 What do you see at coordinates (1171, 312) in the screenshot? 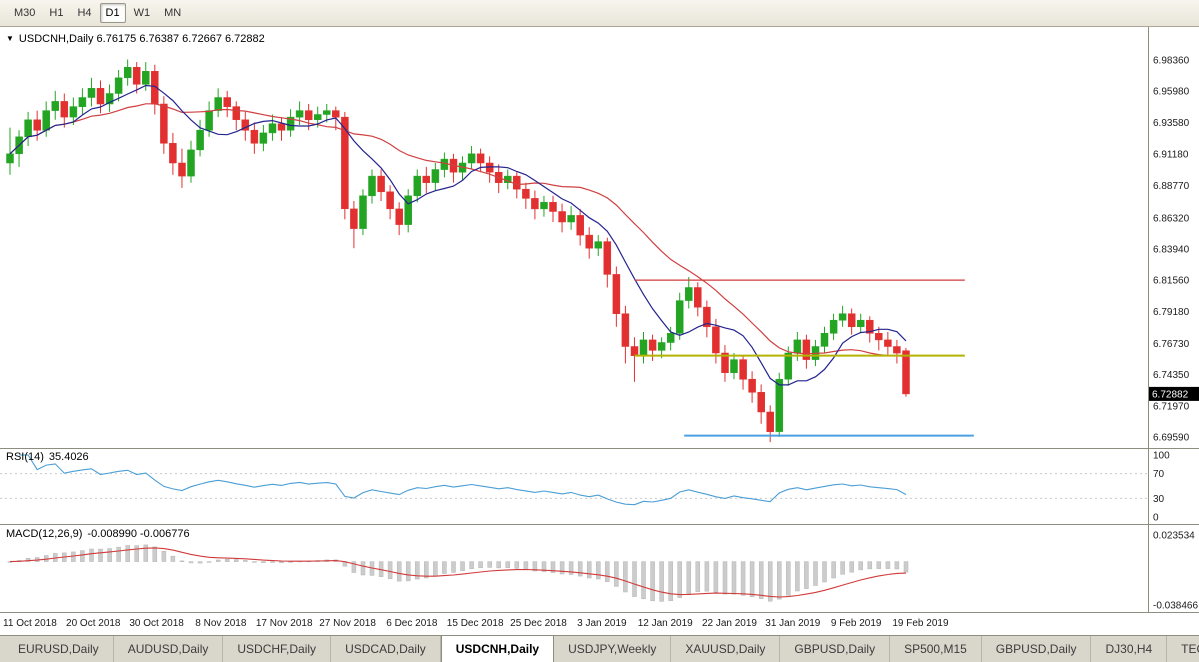
I see `svg-text: 6.79180` at bounding box center [1171, 312].